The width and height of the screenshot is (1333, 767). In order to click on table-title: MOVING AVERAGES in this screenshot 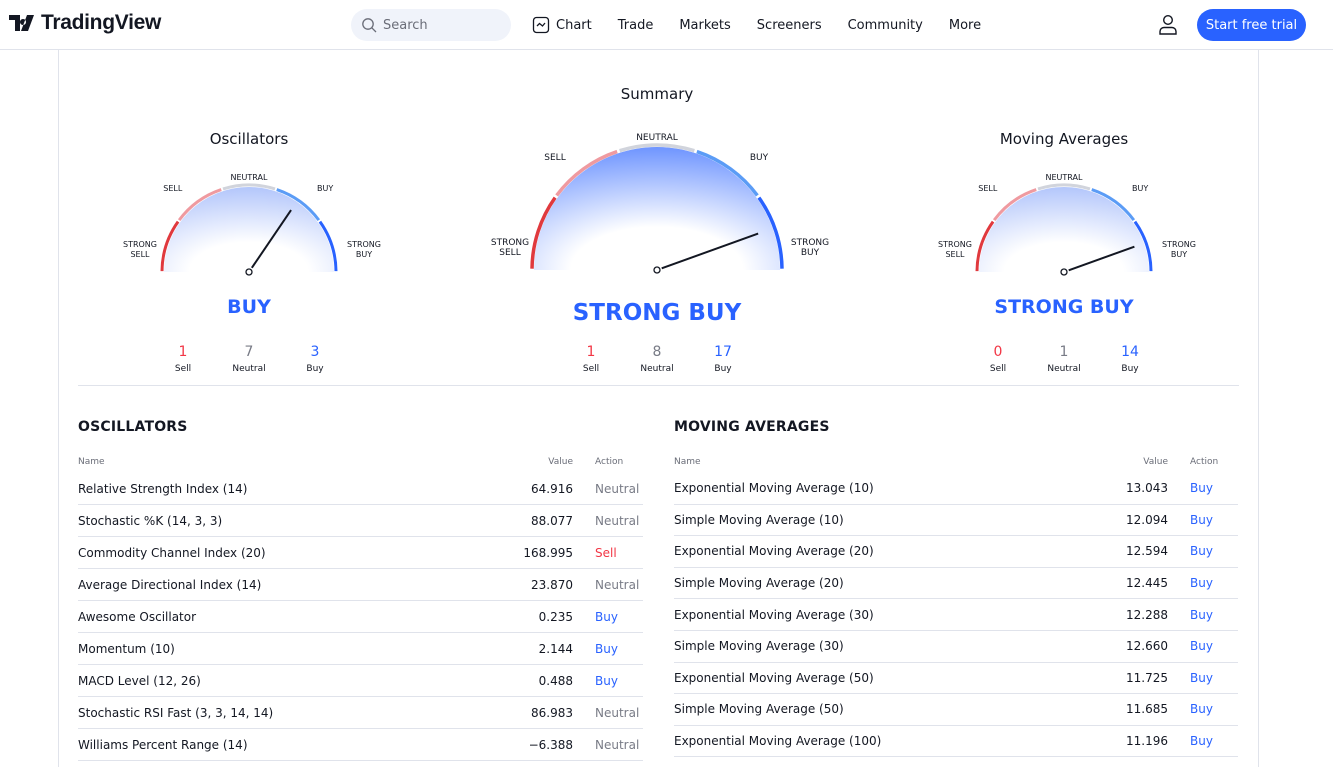, I will do `click(752, 427)`.